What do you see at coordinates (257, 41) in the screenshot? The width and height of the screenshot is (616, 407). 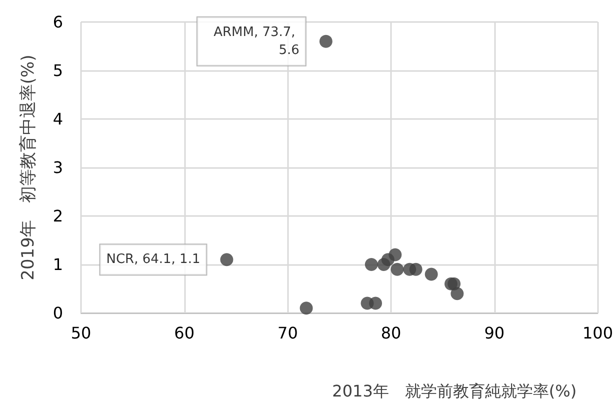 I see `annotation: ARMM, 73.7, 5.6` at bounding box center [257, 41].